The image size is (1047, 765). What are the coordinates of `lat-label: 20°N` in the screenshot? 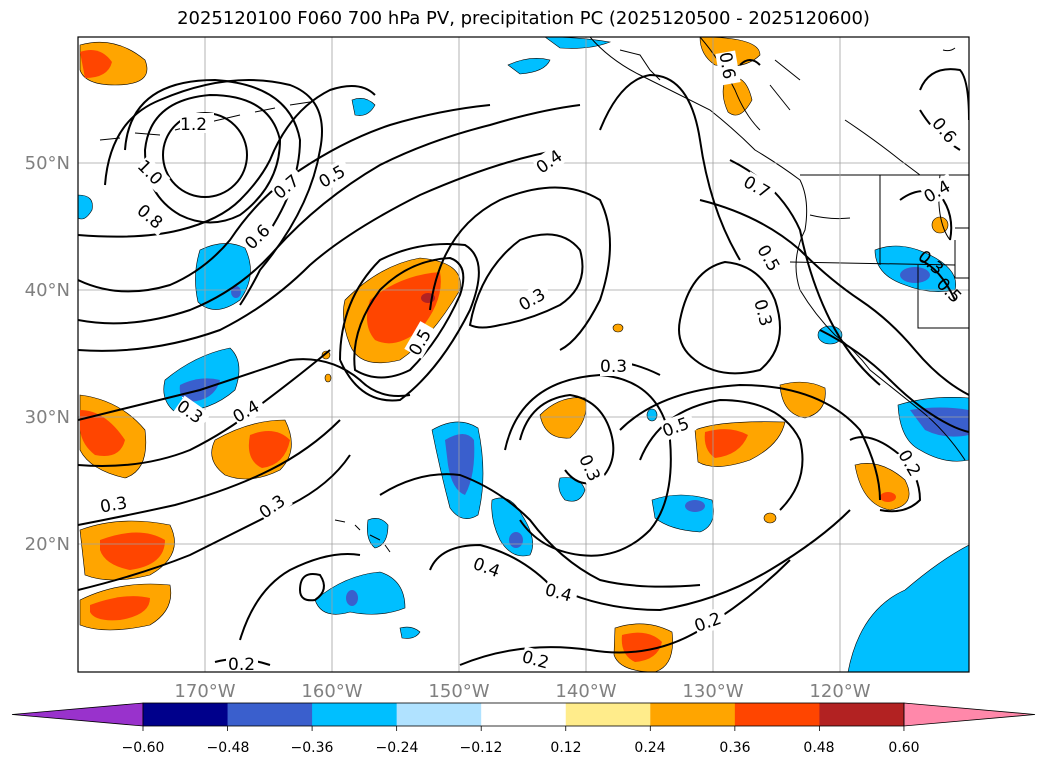 It's located at (47, 544).